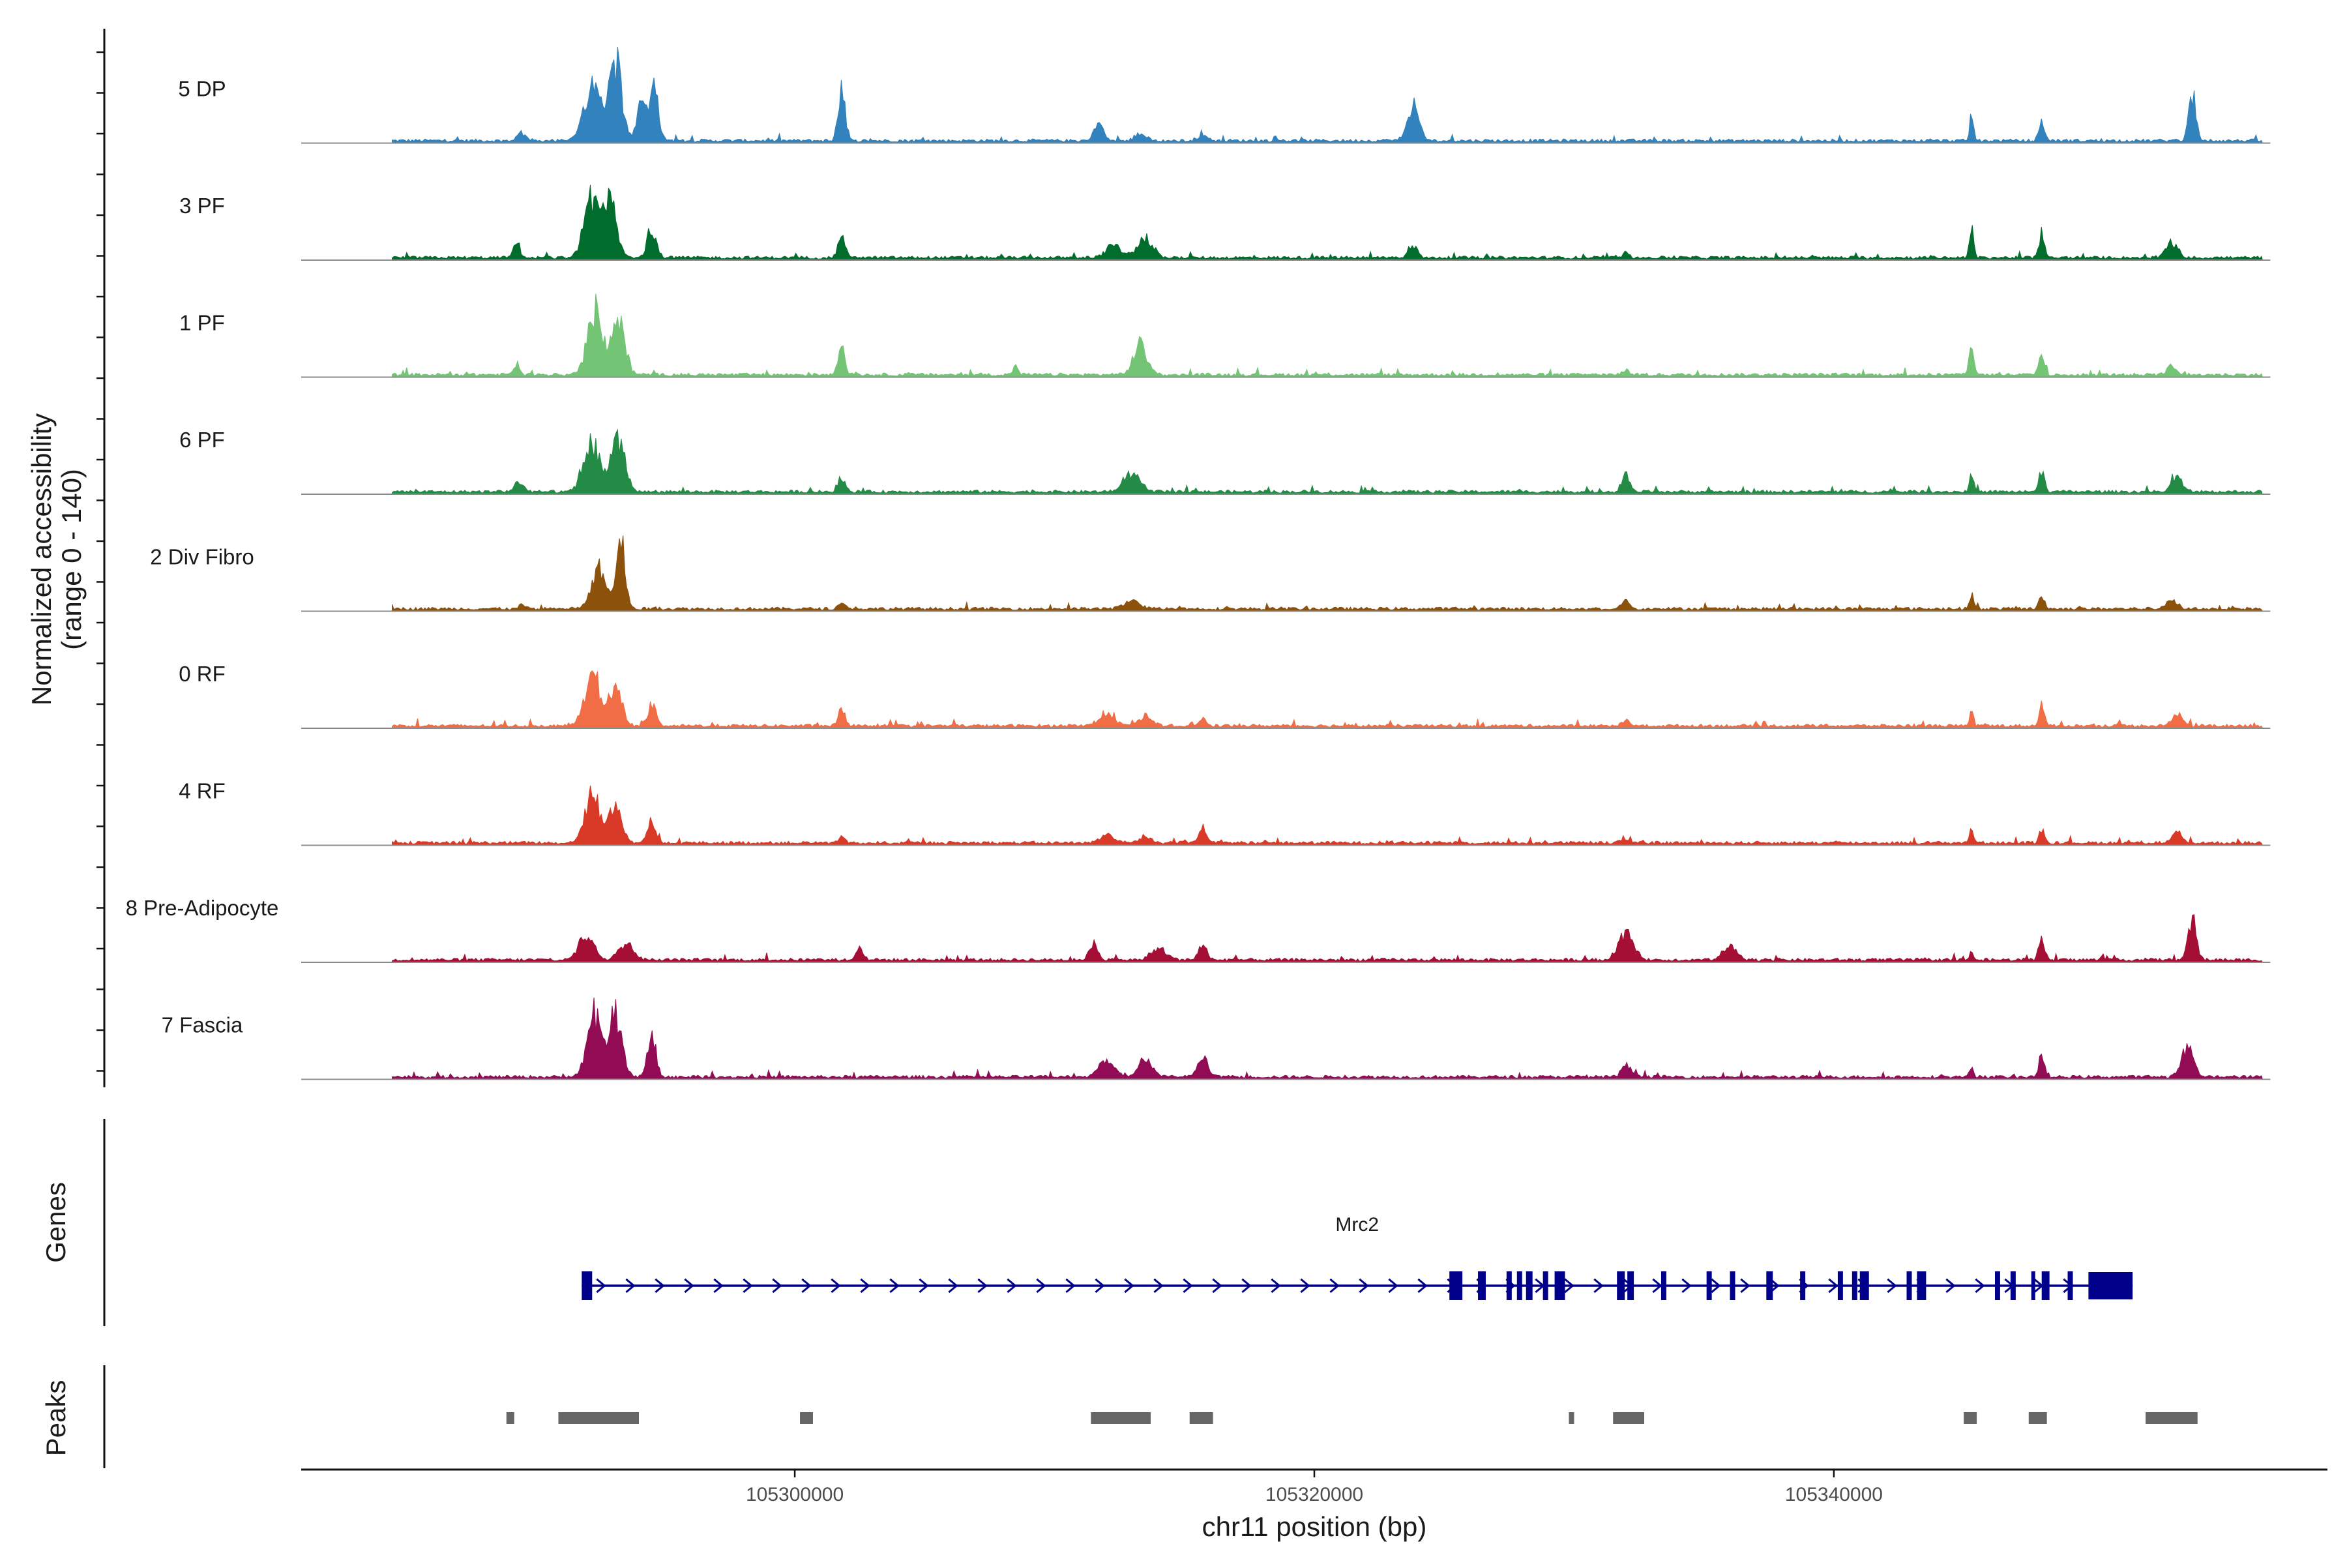  I want to click on track-2-div-fibro: 2 Div Fibro, so click(1210, 574).